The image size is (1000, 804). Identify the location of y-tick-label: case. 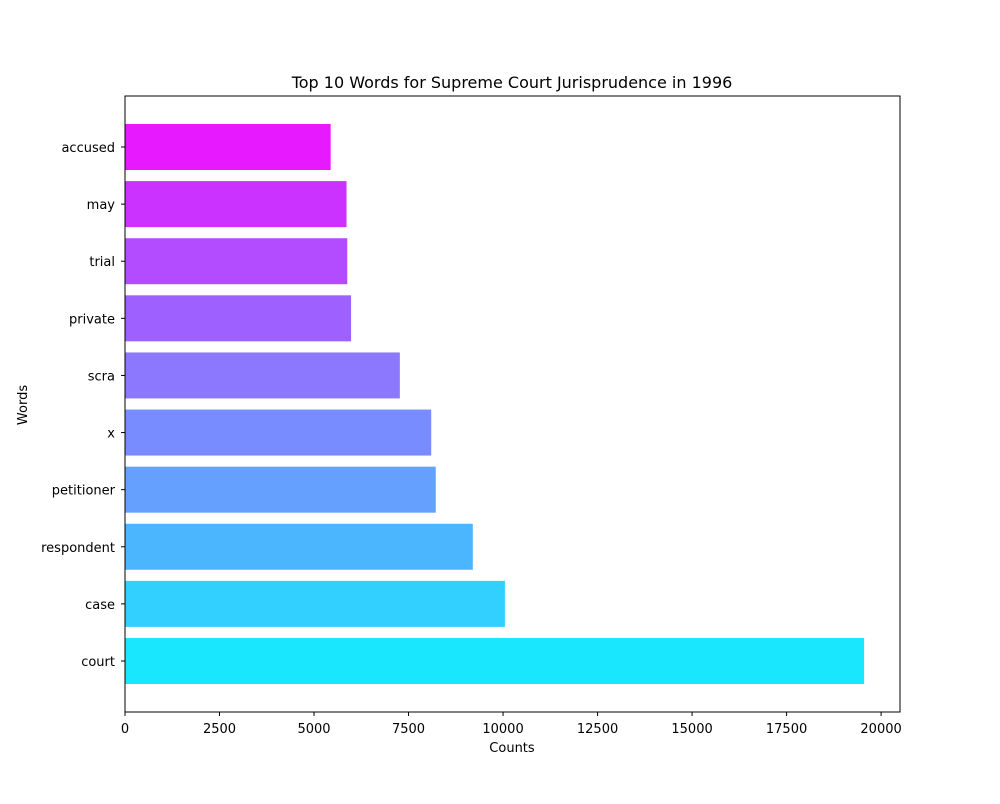
(100, 605).